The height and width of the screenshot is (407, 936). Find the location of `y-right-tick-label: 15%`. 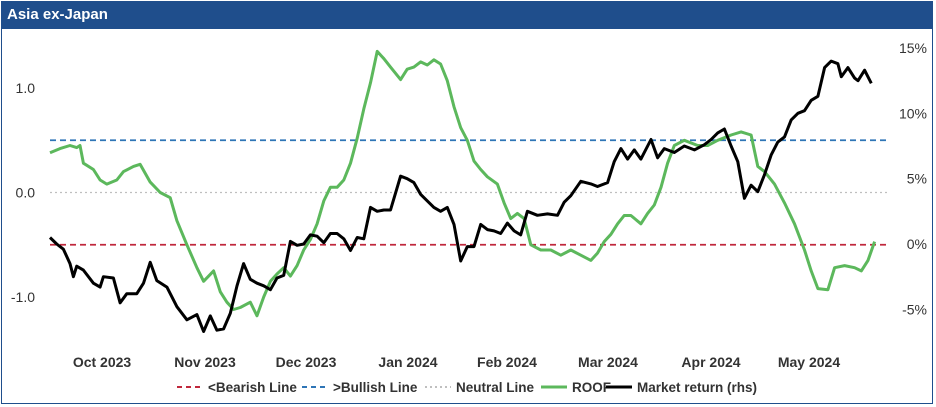

y-right-tick-label: 15% is located at coordinates (913, 48).